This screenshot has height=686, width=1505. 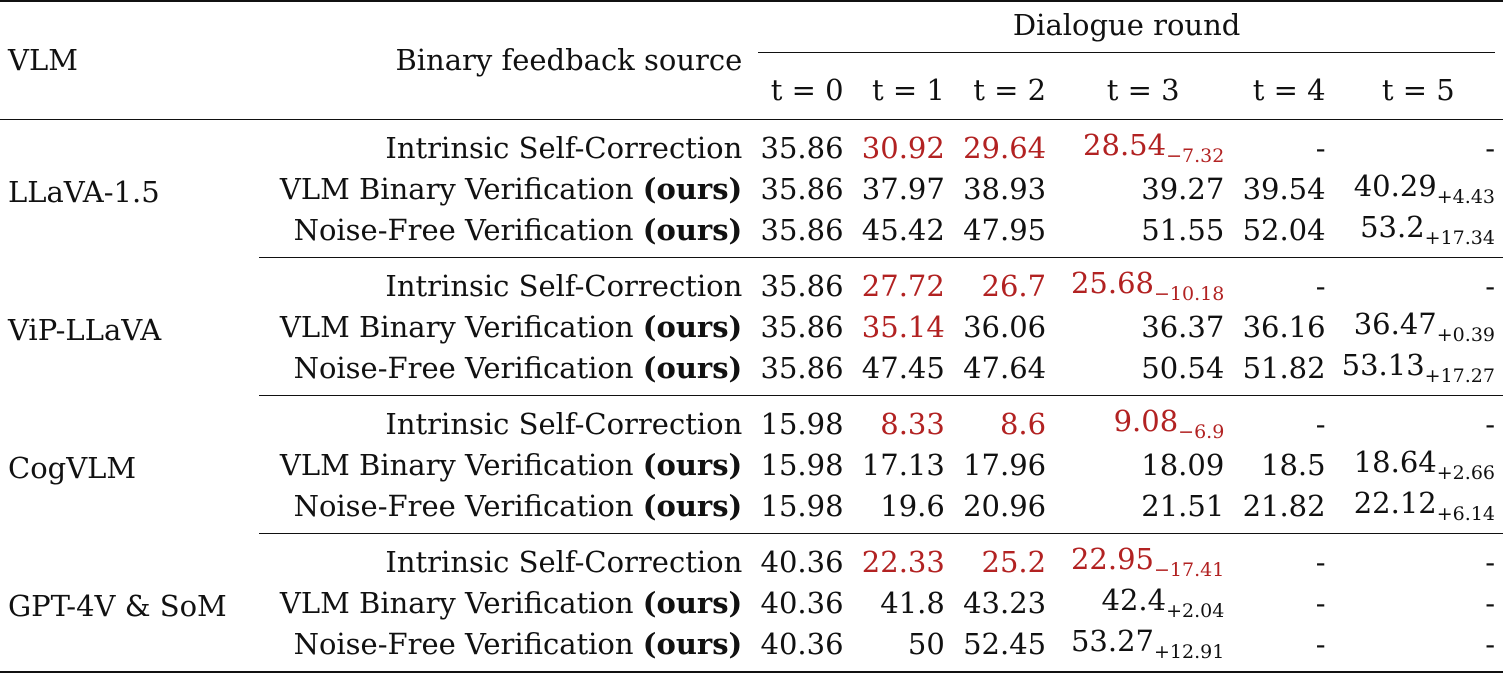 I want to click on score-value: 27.72, so click(x=903, y=286).